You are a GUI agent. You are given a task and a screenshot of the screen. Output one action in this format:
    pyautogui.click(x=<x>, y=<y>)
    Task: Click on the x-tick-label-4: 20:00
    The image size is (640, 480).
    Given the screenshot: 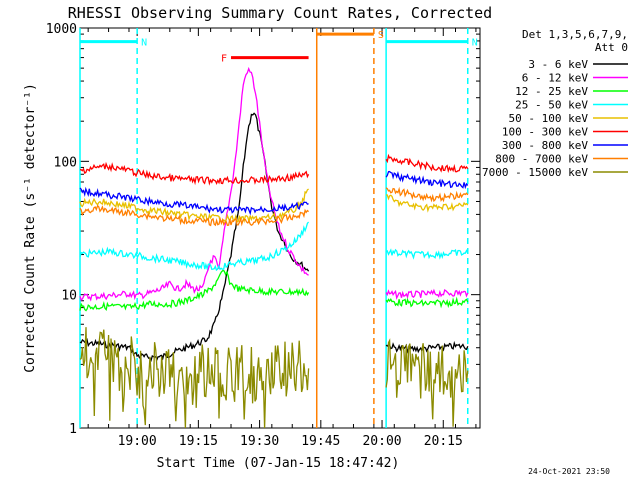 What is the action you would take?
    pyautogui.click(x=381, y=441)
    